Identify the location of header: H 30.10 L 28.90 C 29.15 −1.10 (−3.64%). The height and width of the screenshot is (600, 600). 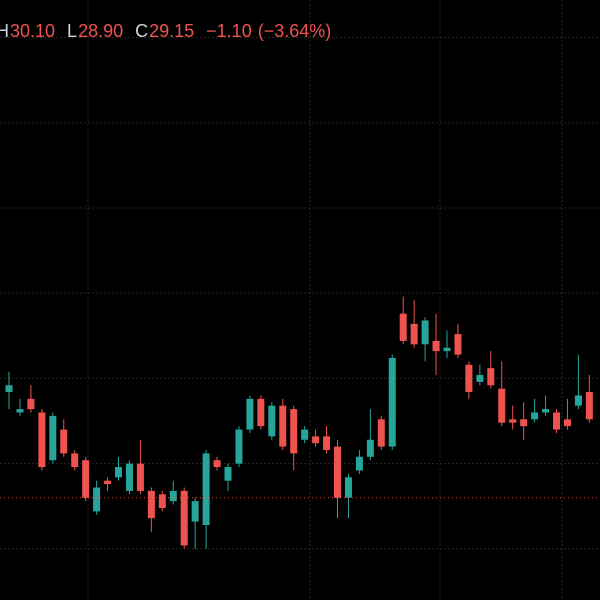
(165, 31).